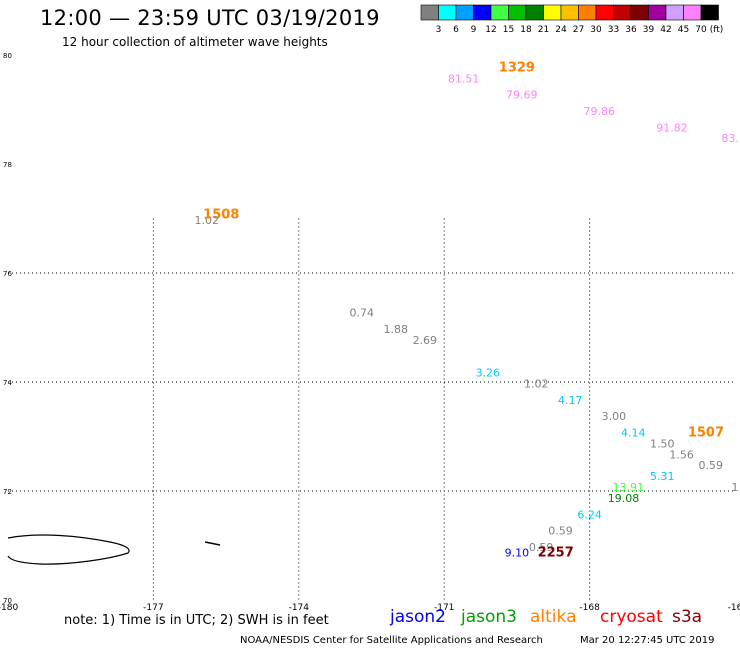 The height and width of the screenshot is (650, 740). Describe the element at coordinates (7, 601) in the screenshot. I see `y-tick-label: 70` at that location.